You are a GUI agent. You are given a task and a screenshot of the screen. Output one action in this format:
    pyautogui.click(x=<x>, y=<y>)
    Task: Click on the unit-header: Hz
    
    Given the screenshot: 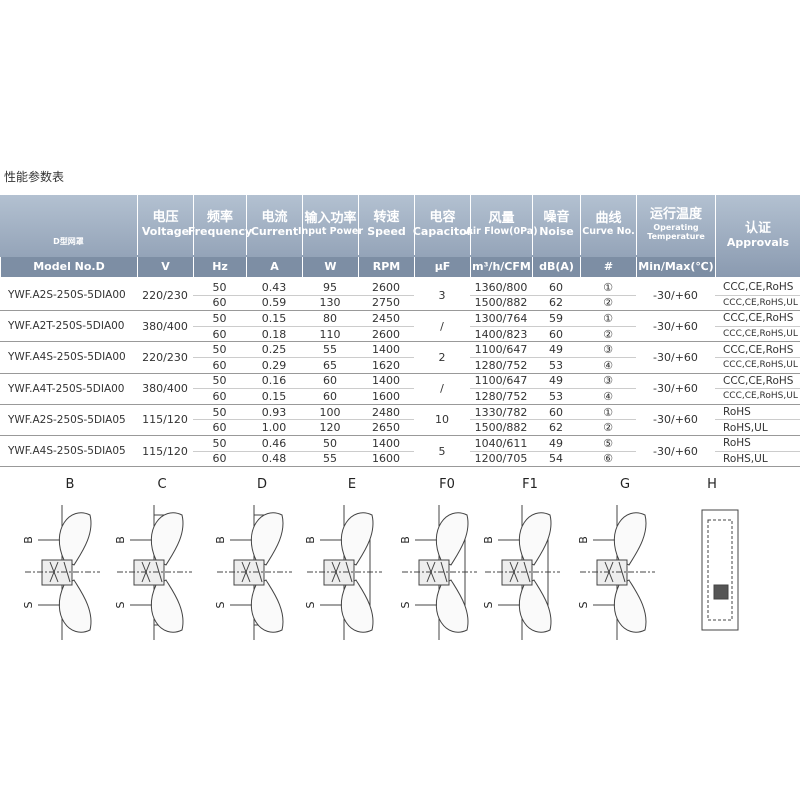 What is the action you would take?
    pyautogui.click(x=219, y=267)
    